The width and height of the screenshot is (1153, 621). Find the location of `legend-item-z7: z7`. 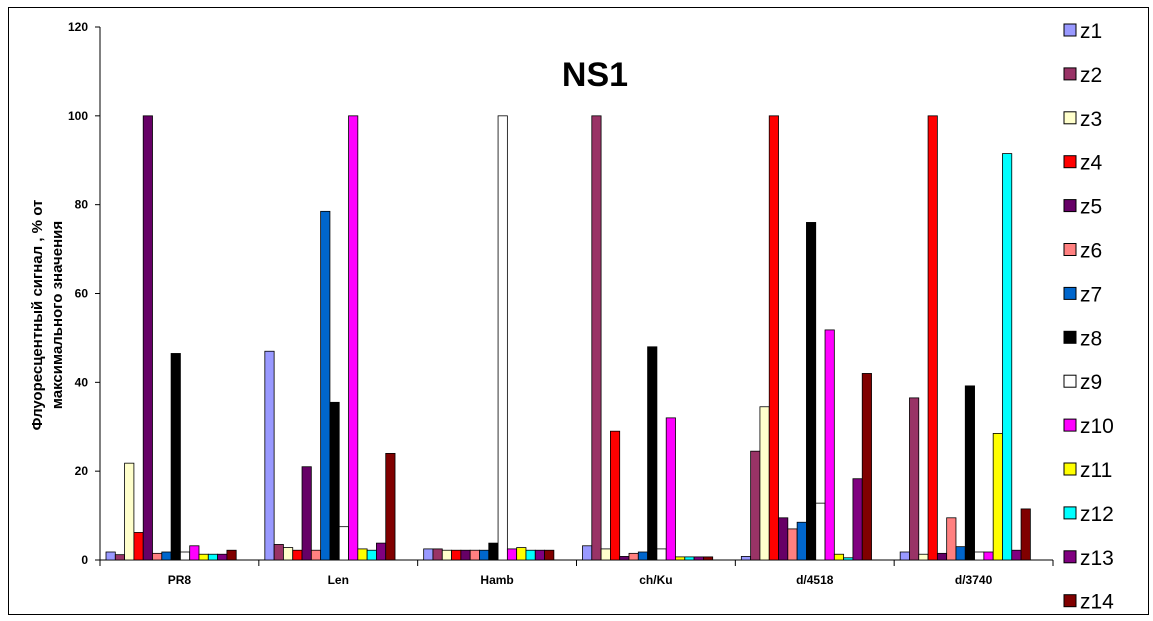

legend-item-z7: z7 is located at coordinates (1082, 294).